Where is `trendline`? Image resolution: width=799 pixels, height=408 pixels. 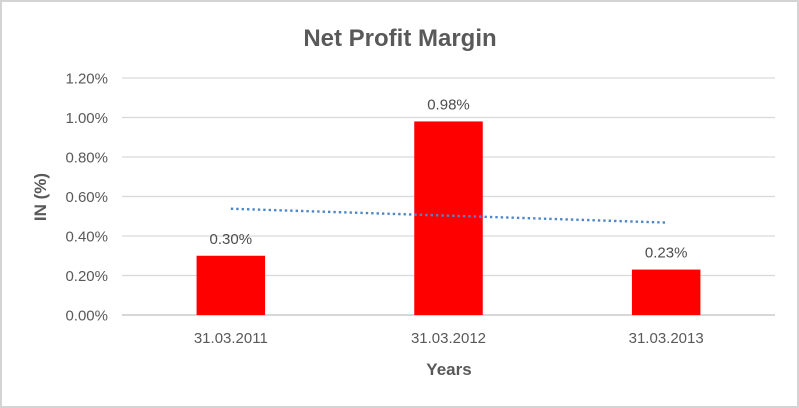 trendline is located at coordinates (448, 215).